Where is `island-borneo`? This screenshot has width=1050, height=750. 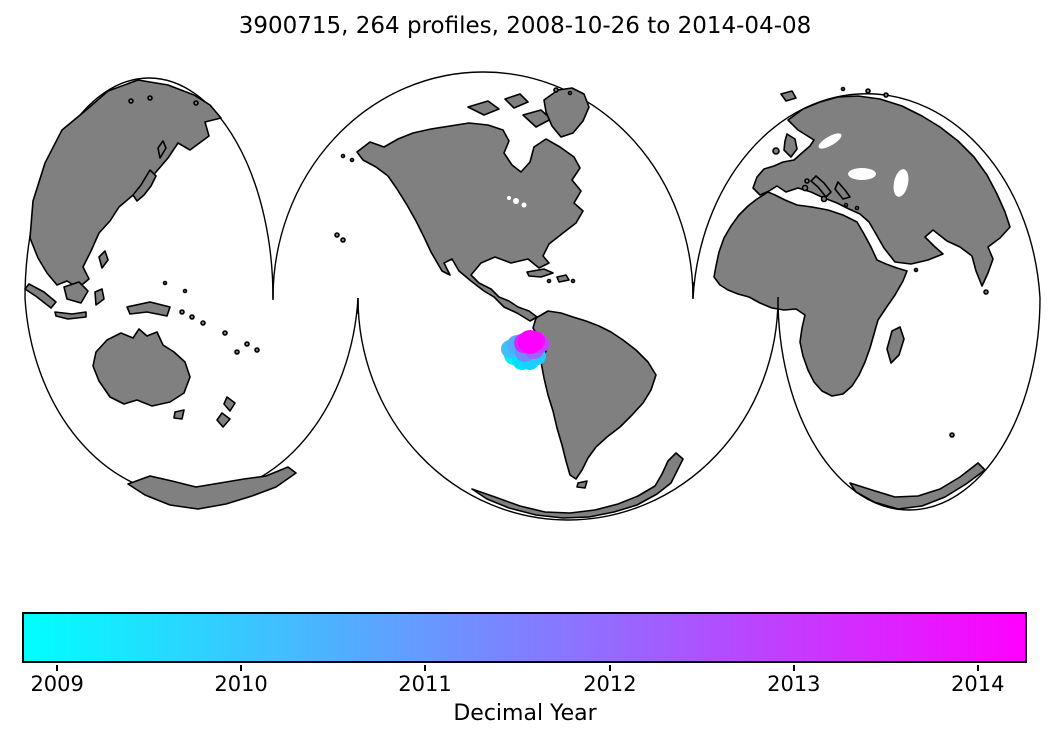
island-borneo is located at coordinates (76, 292).